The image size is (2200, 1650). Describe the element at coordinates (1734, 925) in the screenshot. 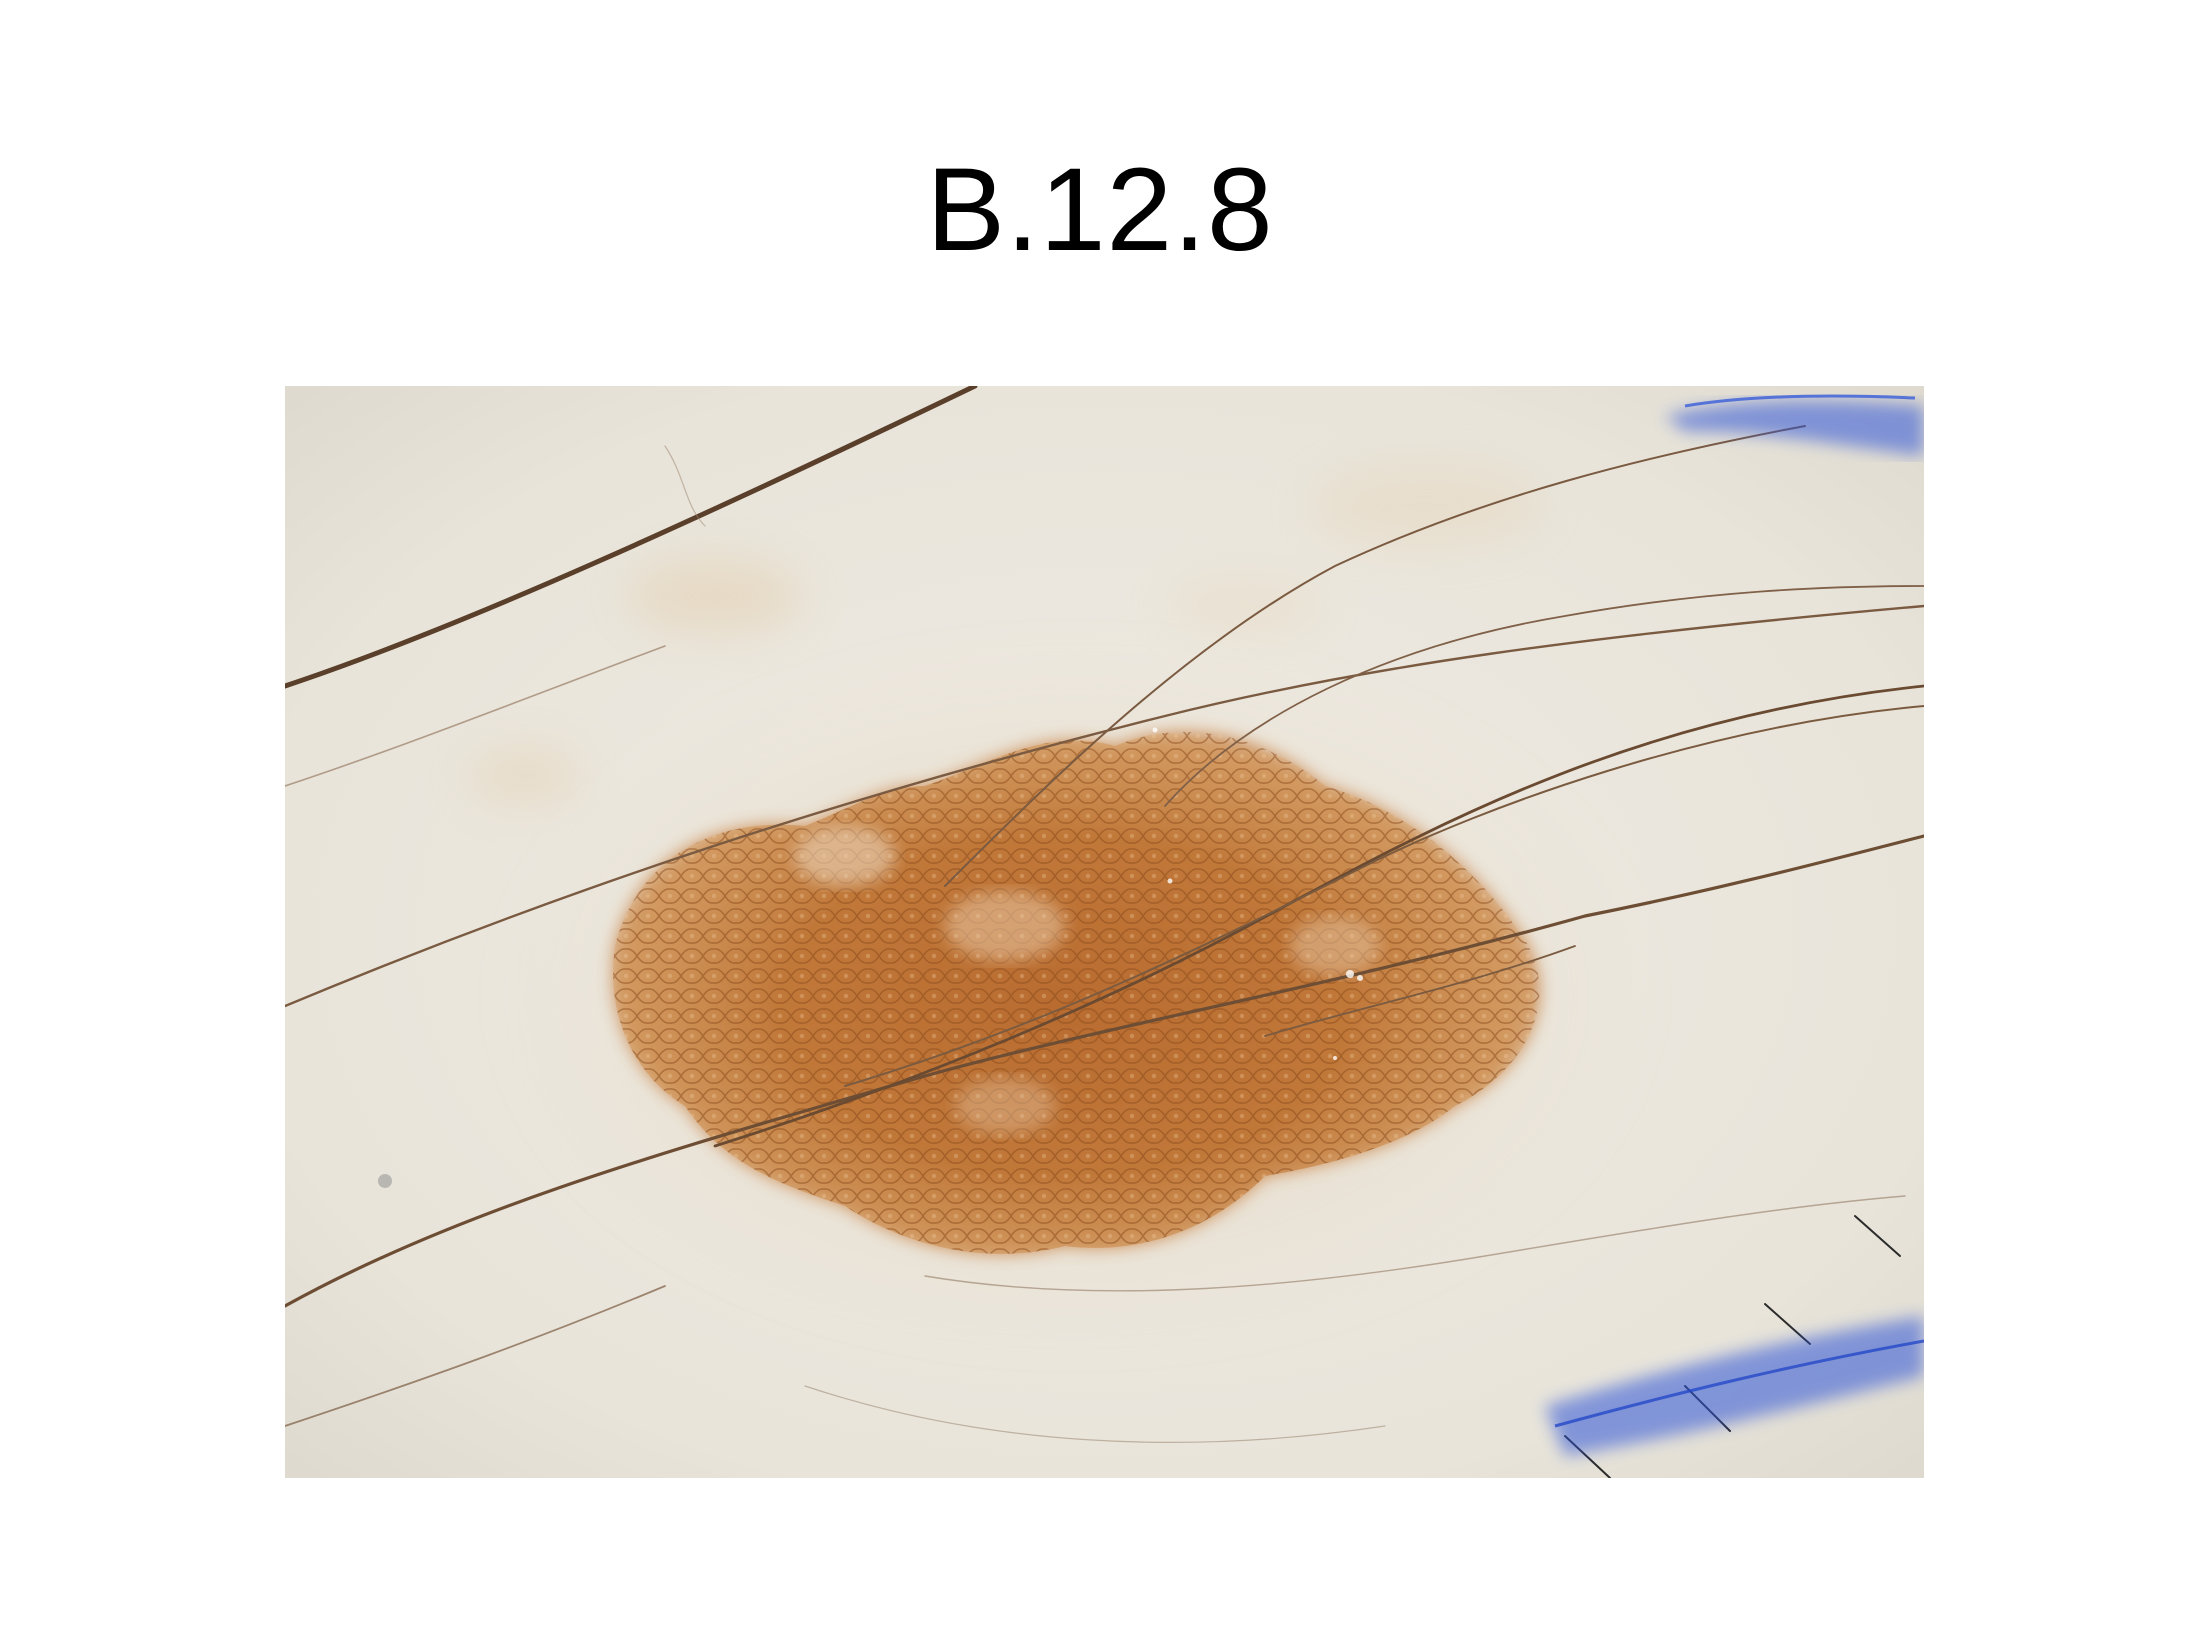

I see `ink-marks` at that location.